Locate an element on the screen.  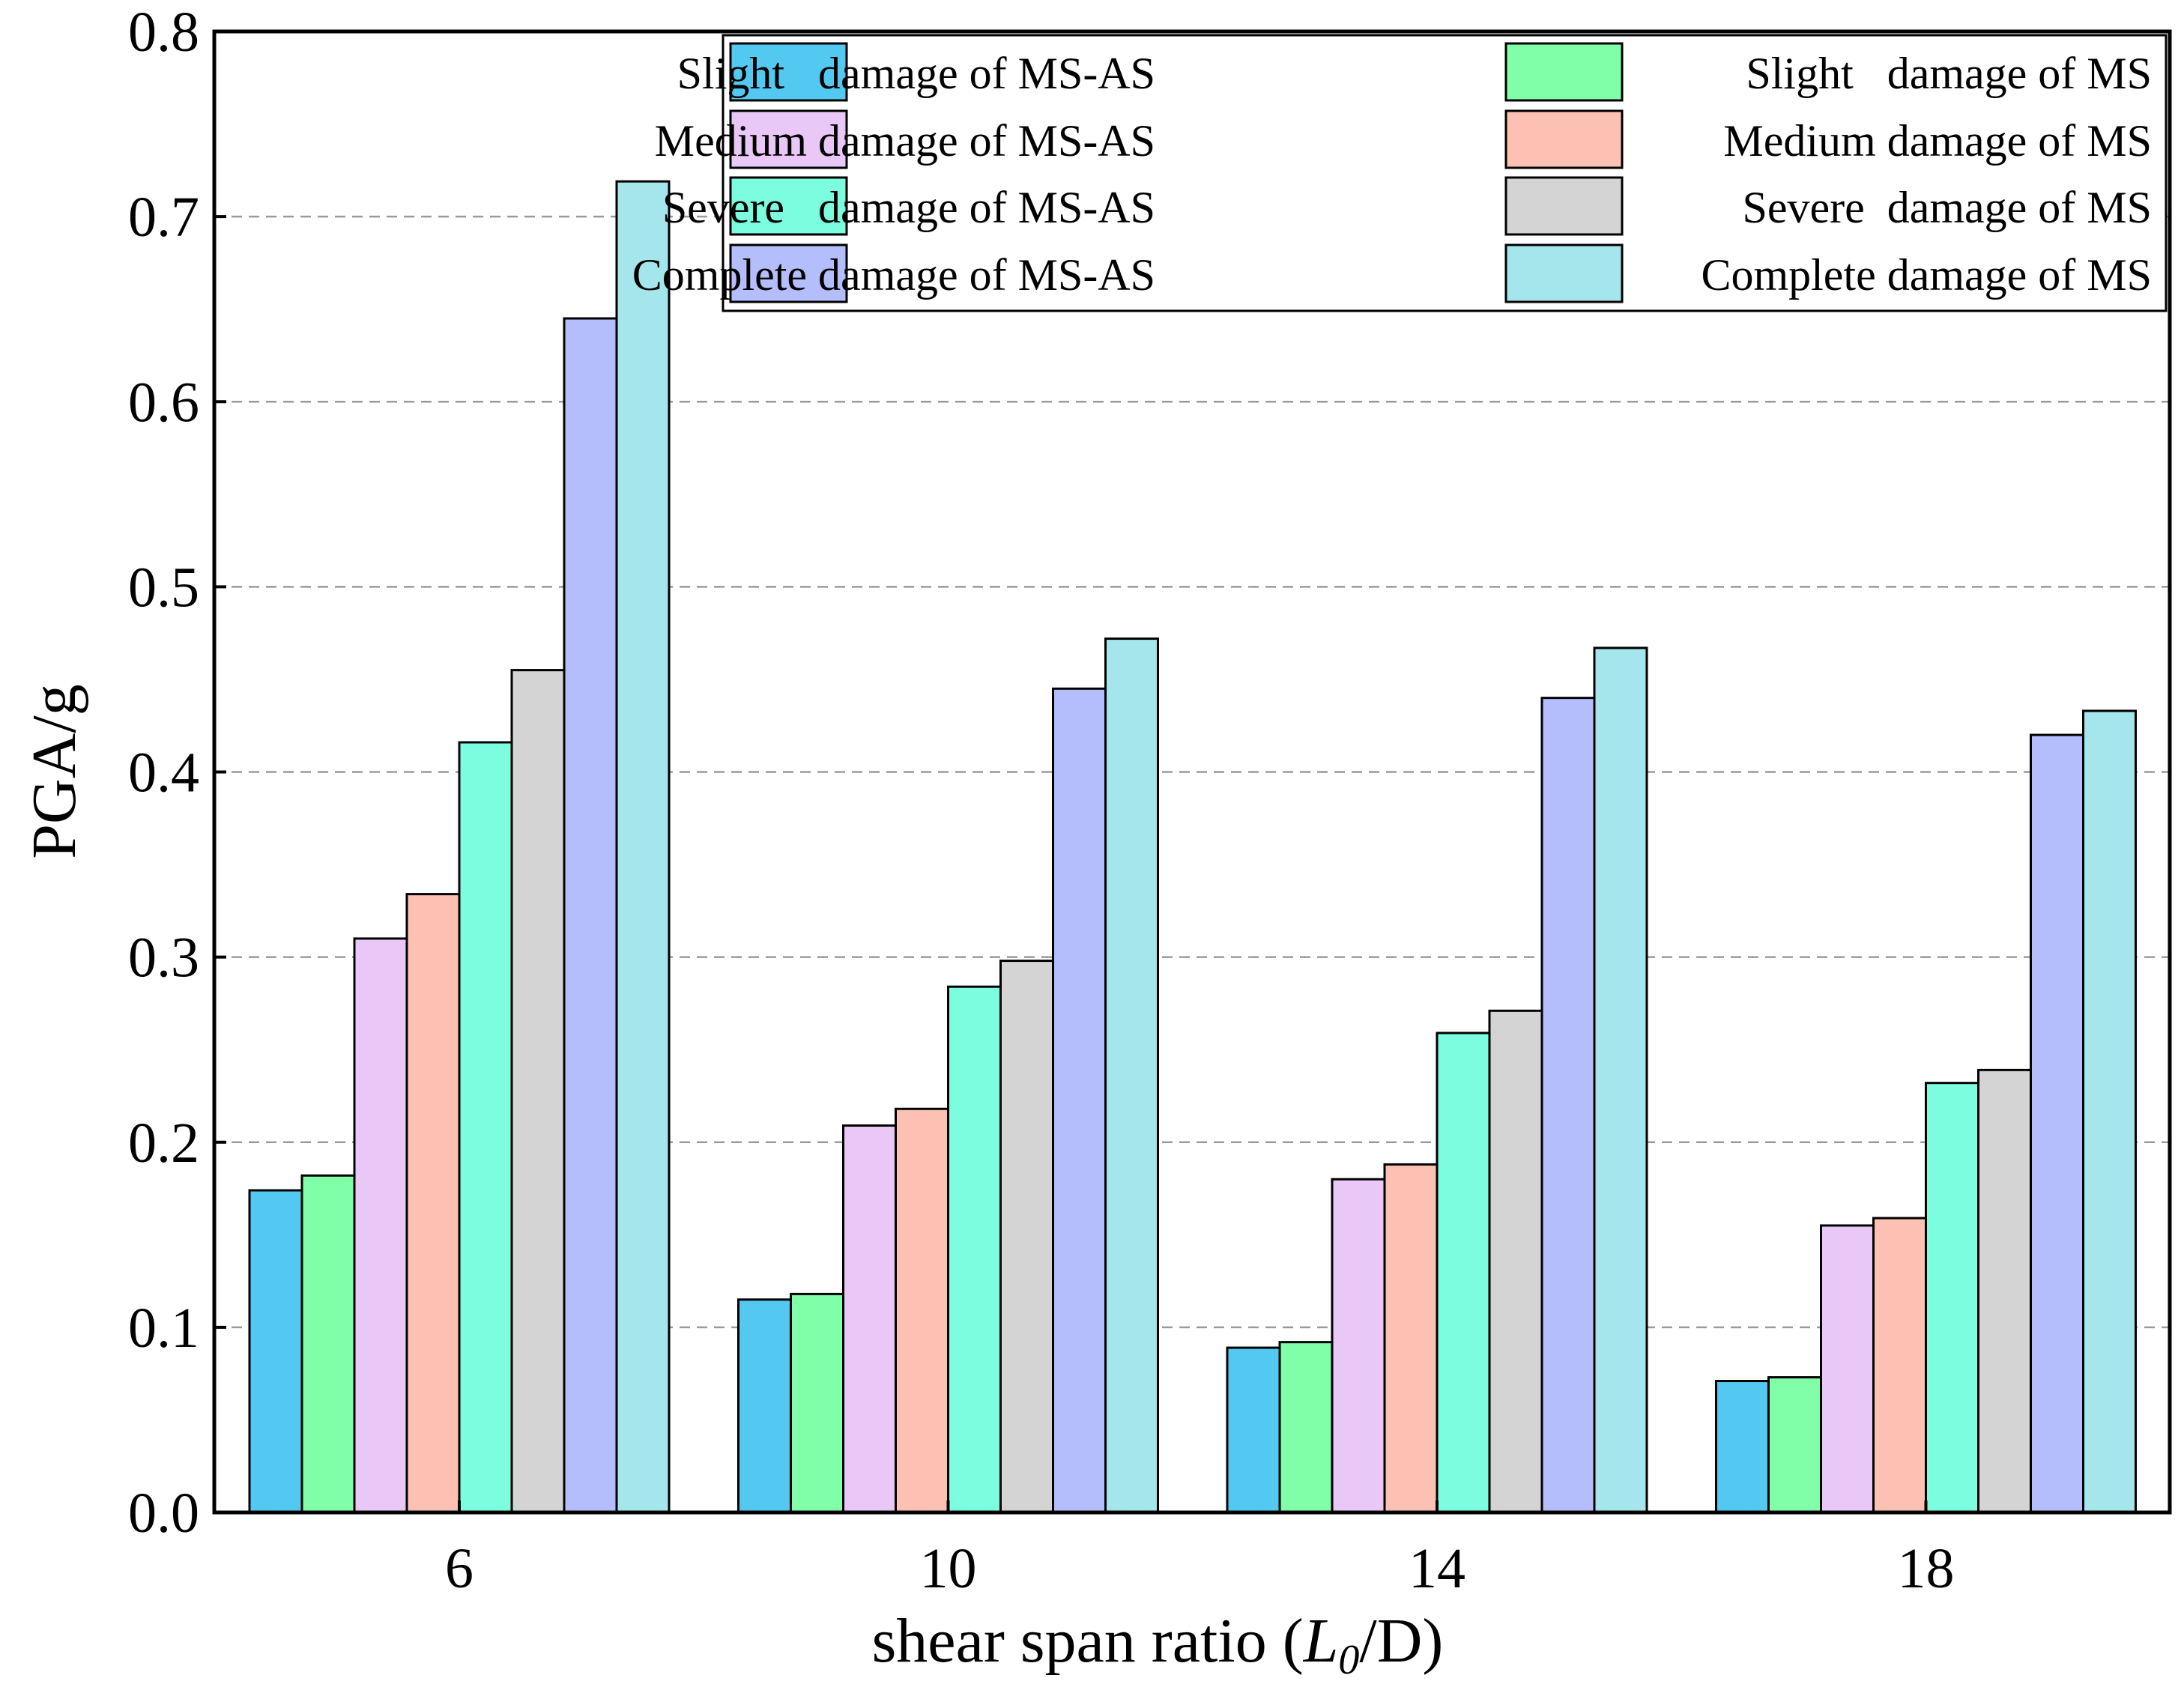
y-axis: 0.0 0.1 0.2 0.3 0.4 0.5 0.6 0.7 0.8 is located at coordinates (177, 773).